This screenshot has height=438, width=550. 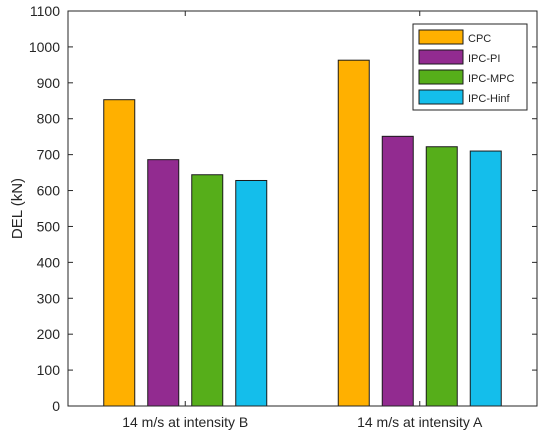 I want to click on y-tick-label: 900, so click(x=49, y=83).